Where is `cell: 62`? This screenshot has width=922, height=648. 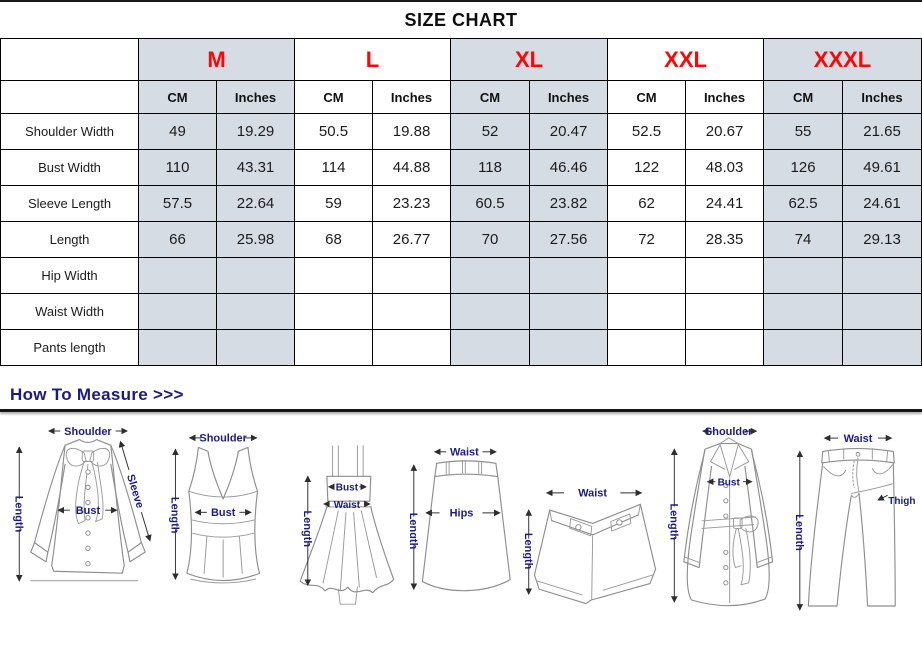 cell: 62 is located at coordinates (647, 203).